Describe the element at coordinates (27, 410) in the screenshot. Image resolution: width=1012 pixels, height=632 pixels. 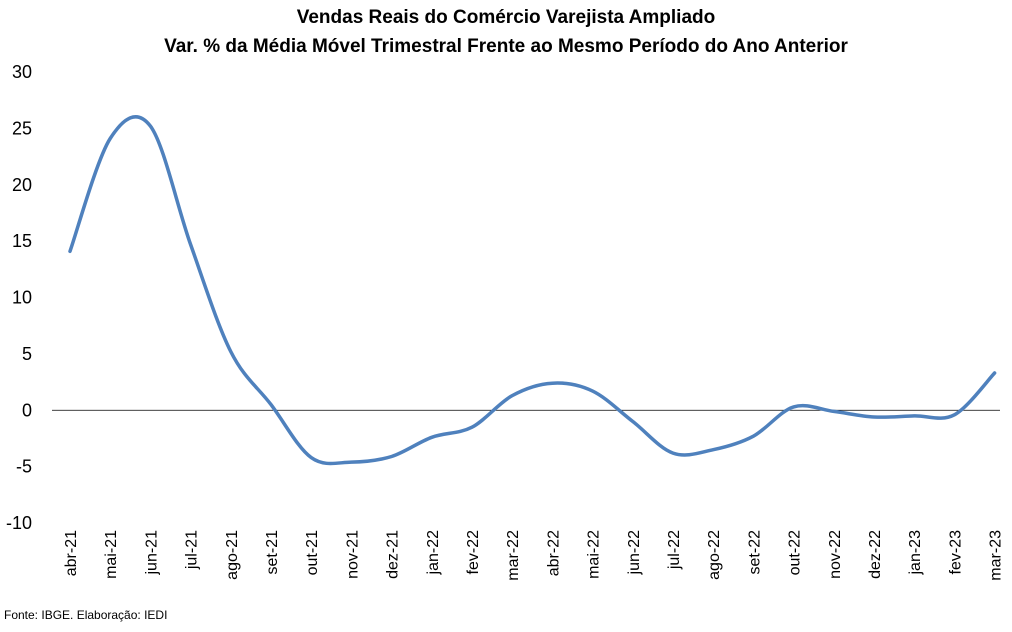
I see `y-tick-label: 0` at that location.